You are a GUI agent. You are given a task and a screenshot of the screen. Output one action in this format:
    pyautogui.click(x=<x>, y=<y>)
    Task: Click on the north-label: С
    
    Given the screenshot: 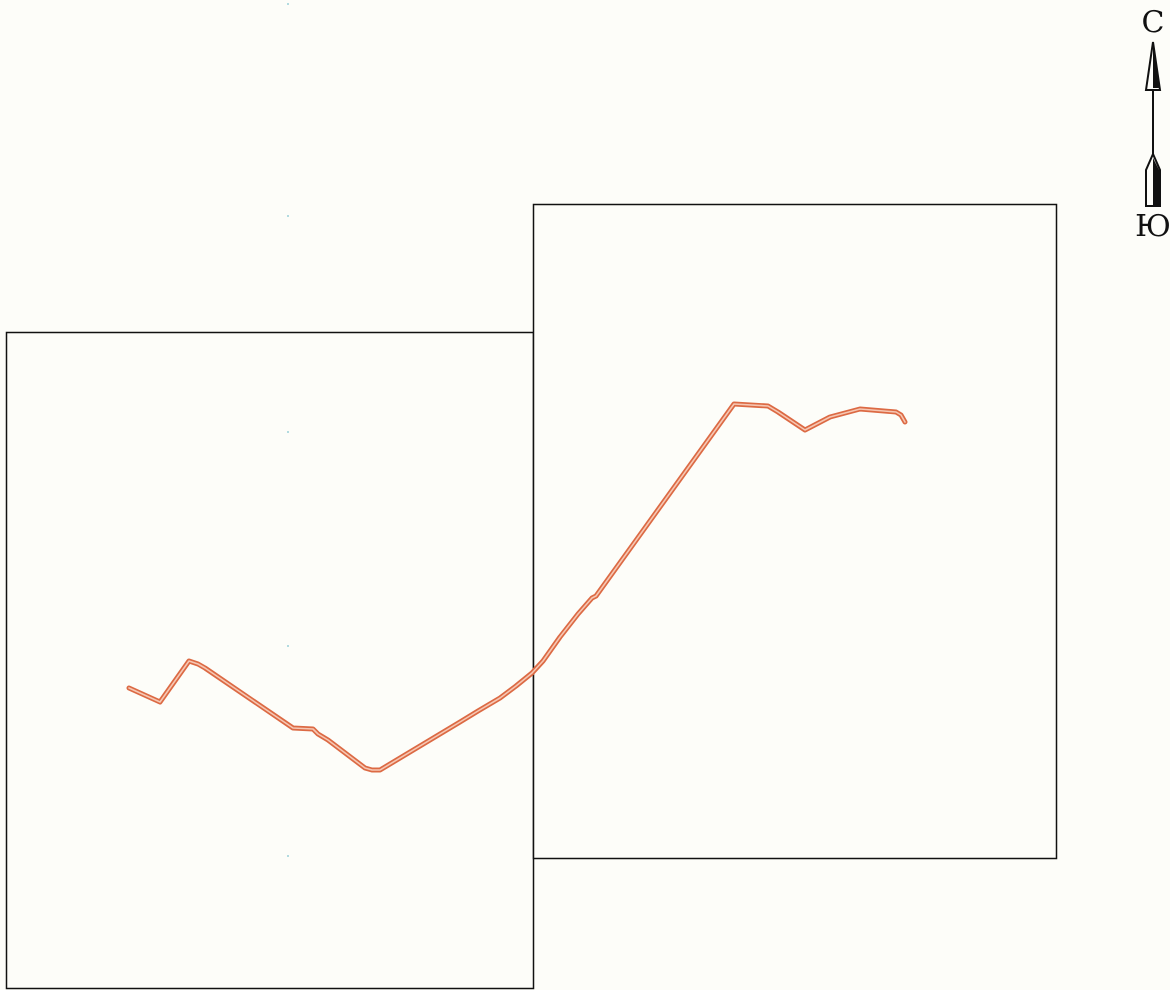 What is the action you would take?
    pyautogui.click(x=1153, y=22)
    